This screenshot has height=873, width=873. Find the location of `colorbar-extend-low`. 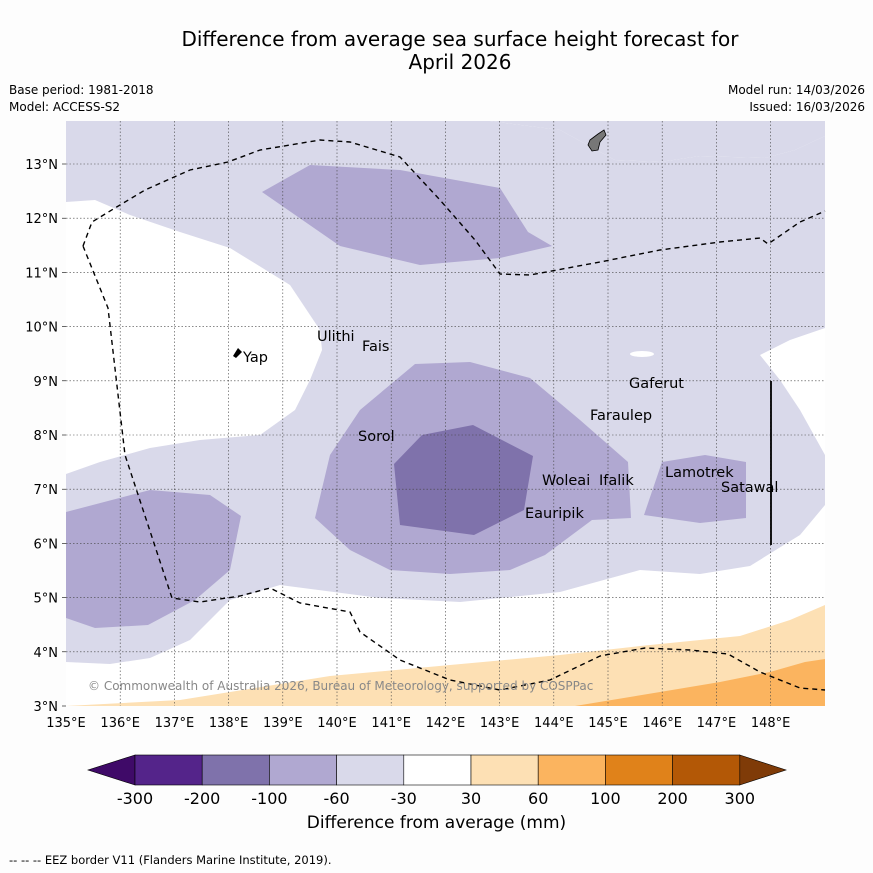

colorbar-extend-low is located at coordinates (111, 770).